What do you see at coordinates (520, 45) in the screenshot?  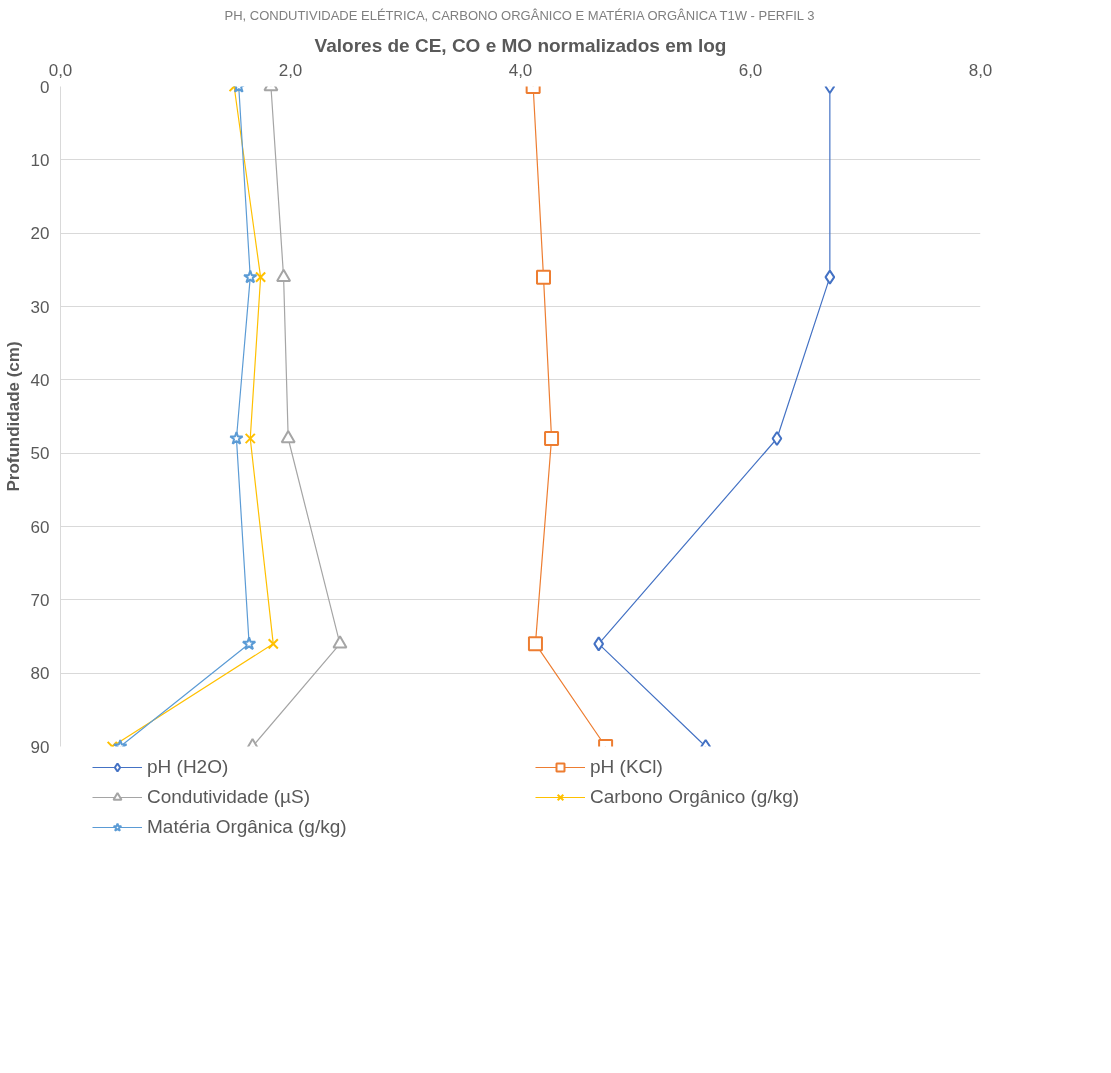 I see `chart-subtitle: Valores de CE, CO e MO normalizados em log` at bounding box center [520, 45].